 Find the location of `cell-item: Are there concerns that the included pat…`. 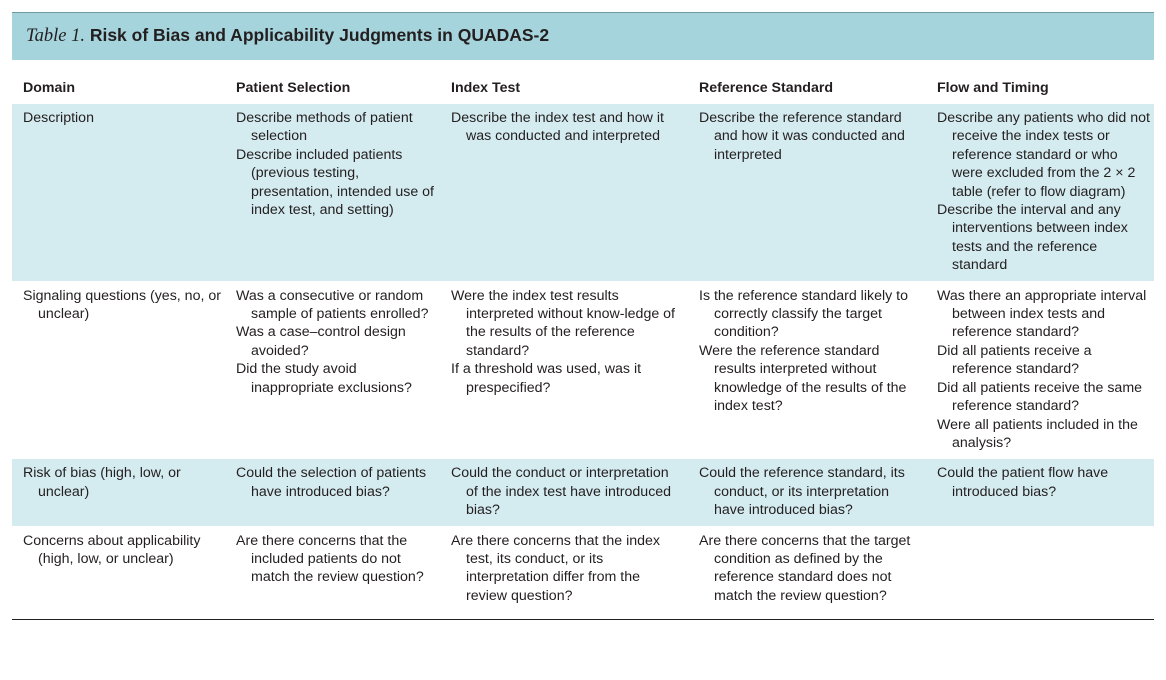

cell-item: Are there concerns that the included pat… is located at coordinates (330, 559).